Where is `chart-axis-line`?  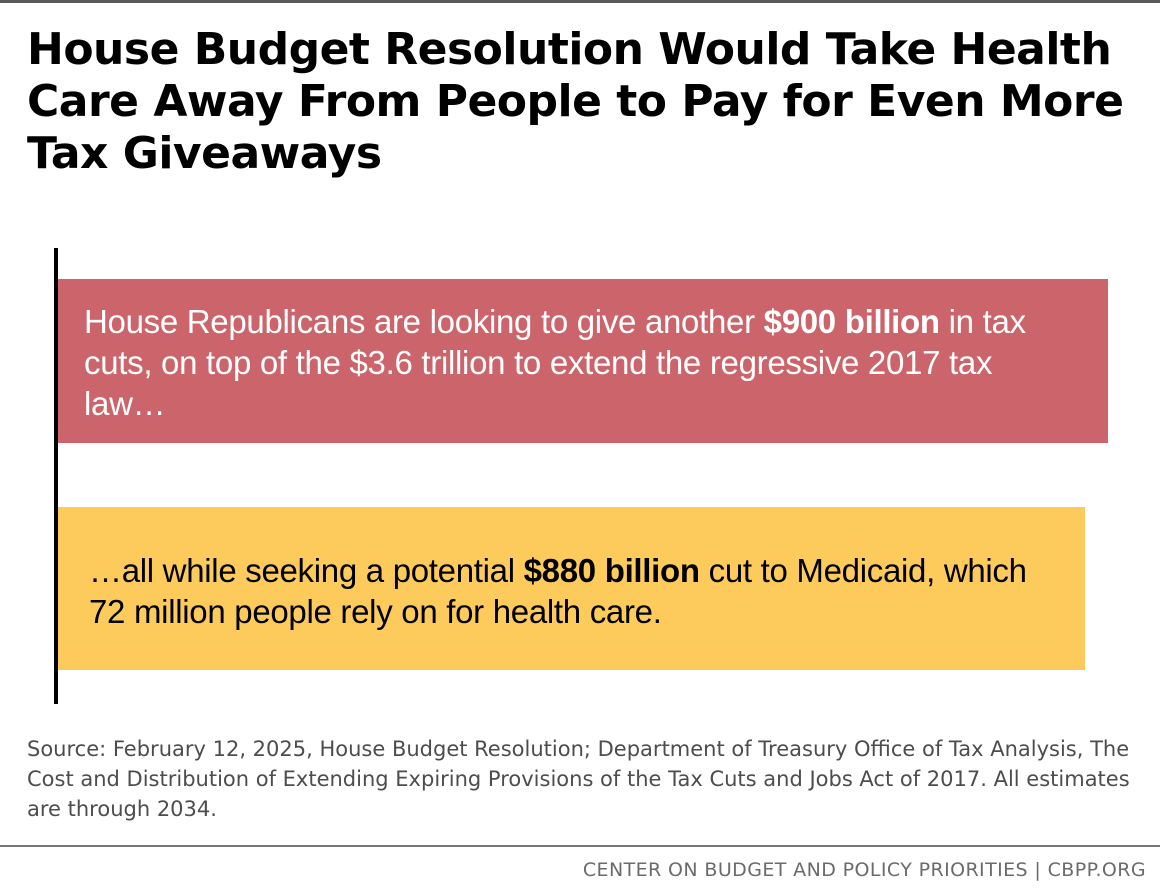
chart-axis-line is located at coordinates (56, 476).